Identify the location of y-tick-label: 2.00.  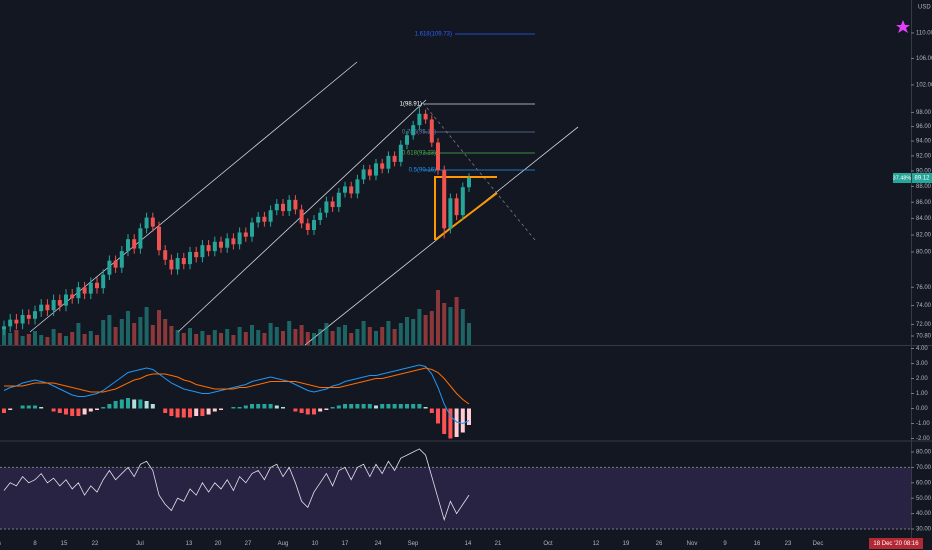
(922, 379).